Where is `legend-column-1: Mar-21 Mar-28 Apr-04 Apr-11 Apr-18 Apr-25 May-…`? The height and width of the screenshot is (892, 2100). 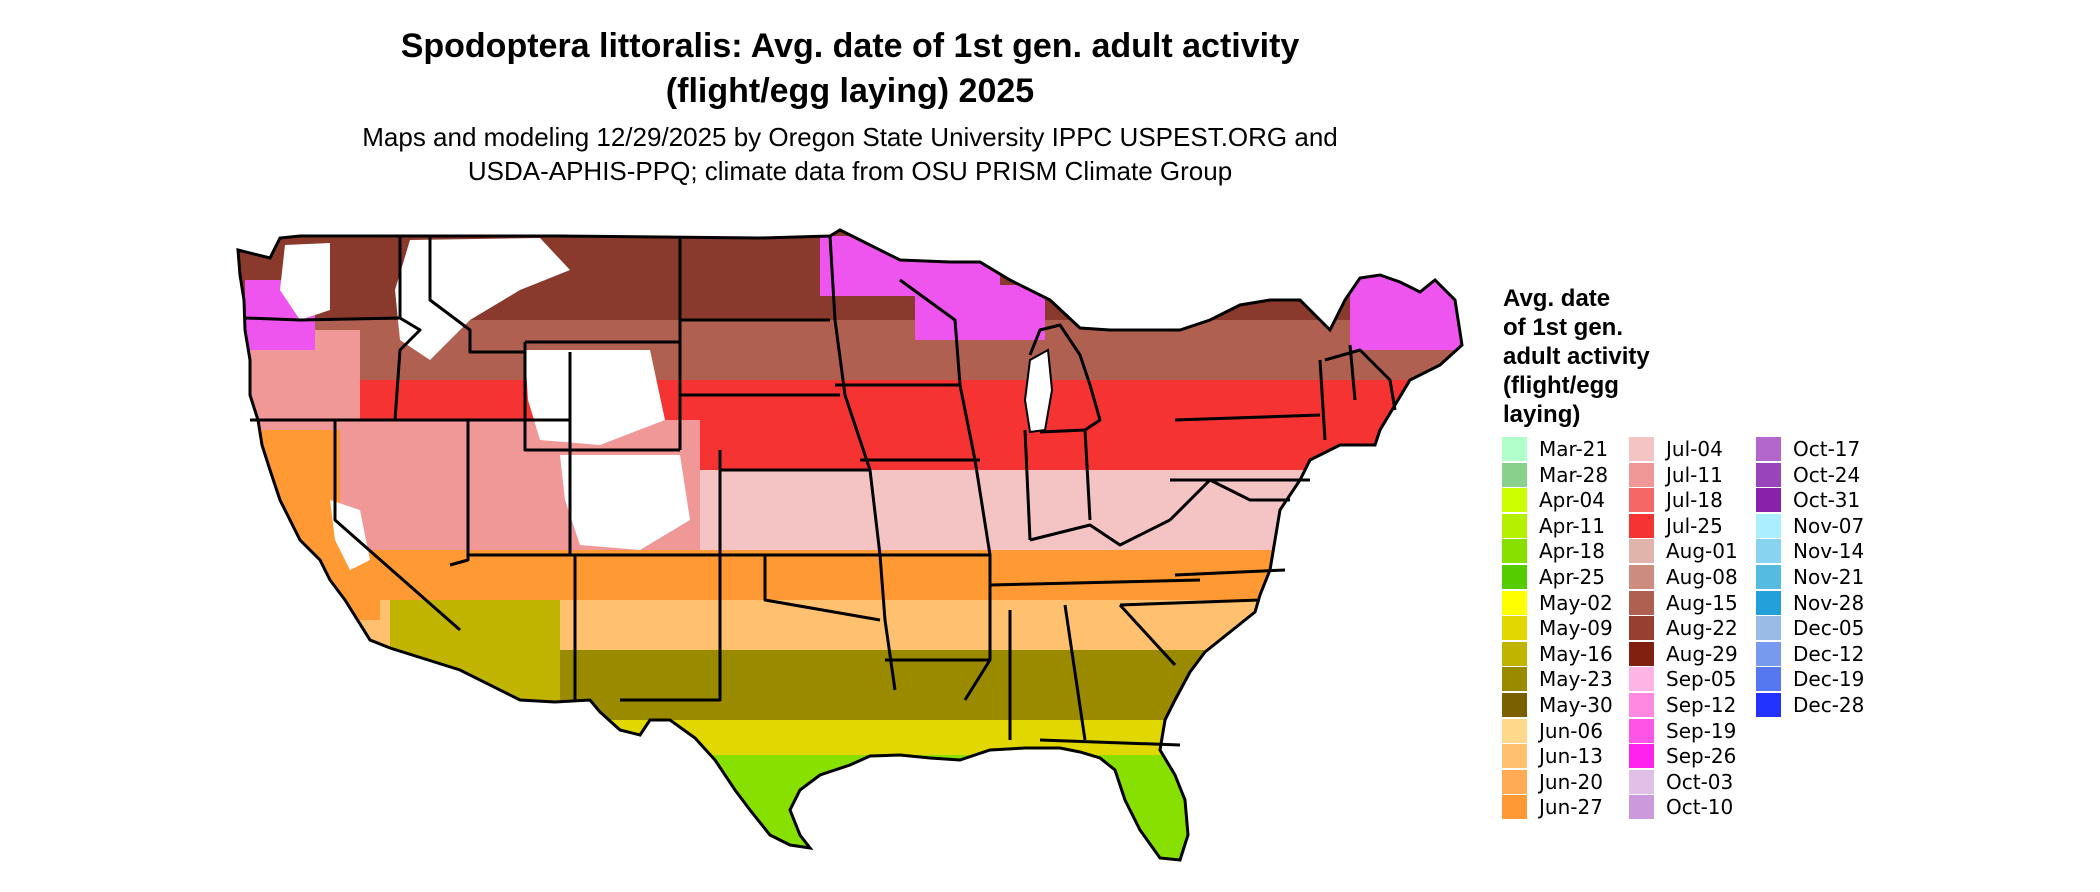
legend-column-1: Mar-21 Mar-28 Apr-04 Apr-11 Apr-18 Apr-25 May-… is located at coordinates (1567, 628).